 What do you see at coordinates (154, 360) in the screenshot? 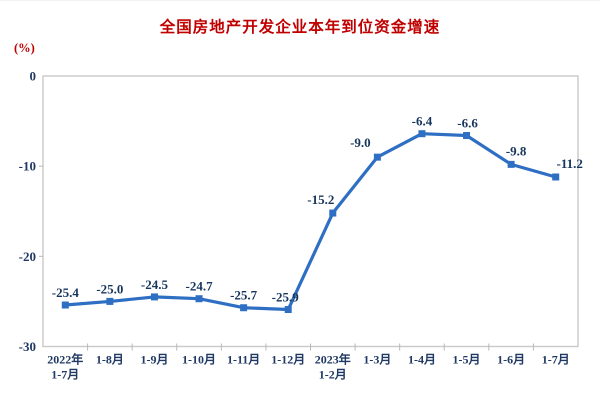
I see `x-tick-label: 1-9月` at bounding box center [154, 360].